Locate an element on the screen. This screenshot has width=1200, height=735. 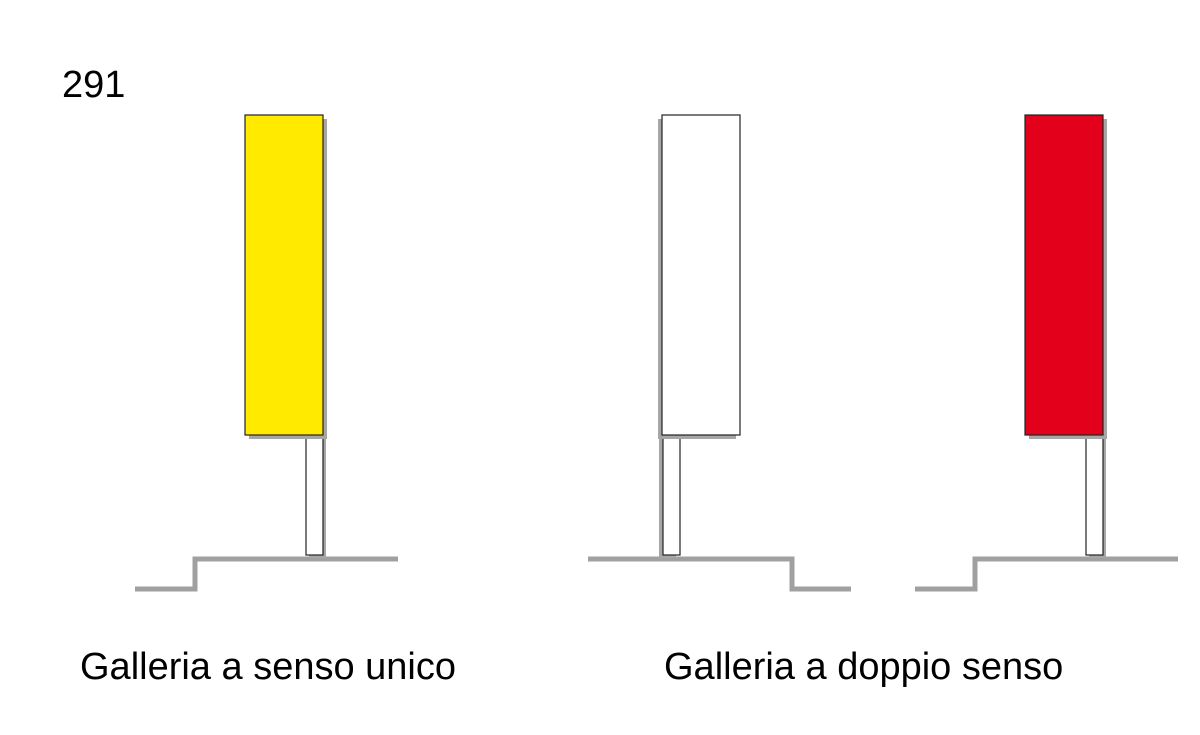
one-way-curb-line is located at coordinates (266, 574).